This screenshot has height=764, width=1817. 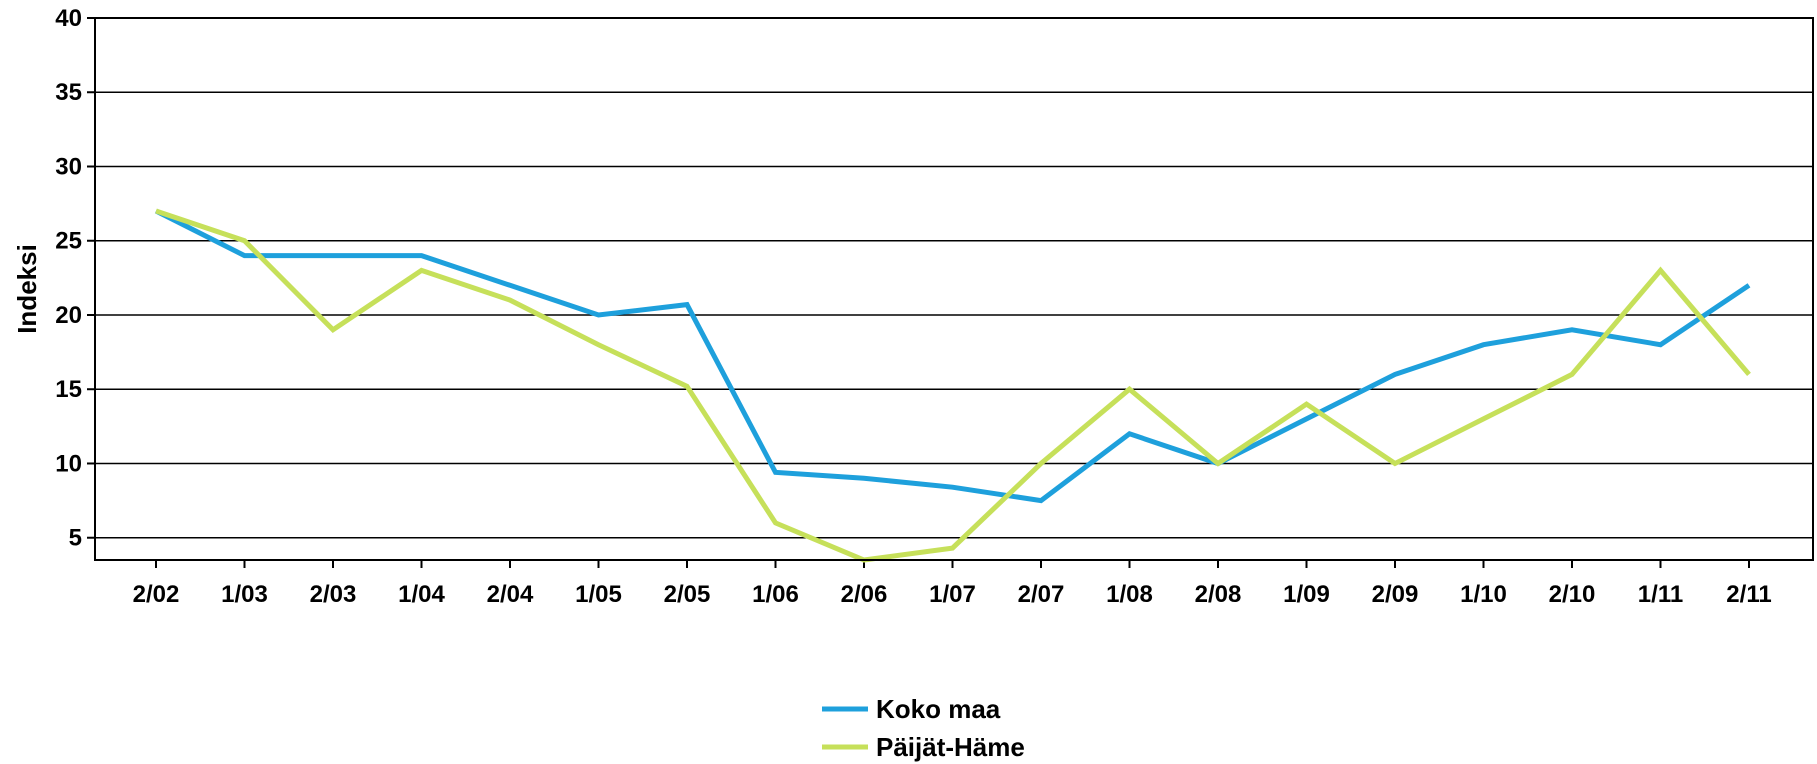 I want to click on x-tick-label: 1/06, so click(x=775, y=594).